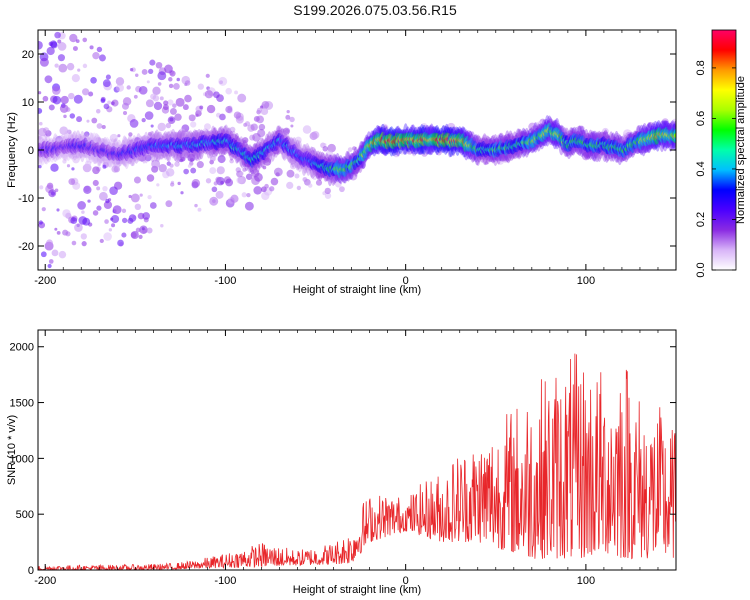 Image resolution: width=750 pixels, height=600 pixels. I want to click on plot-title: S199.2026.075.03.56.R15, so click(375, 10).